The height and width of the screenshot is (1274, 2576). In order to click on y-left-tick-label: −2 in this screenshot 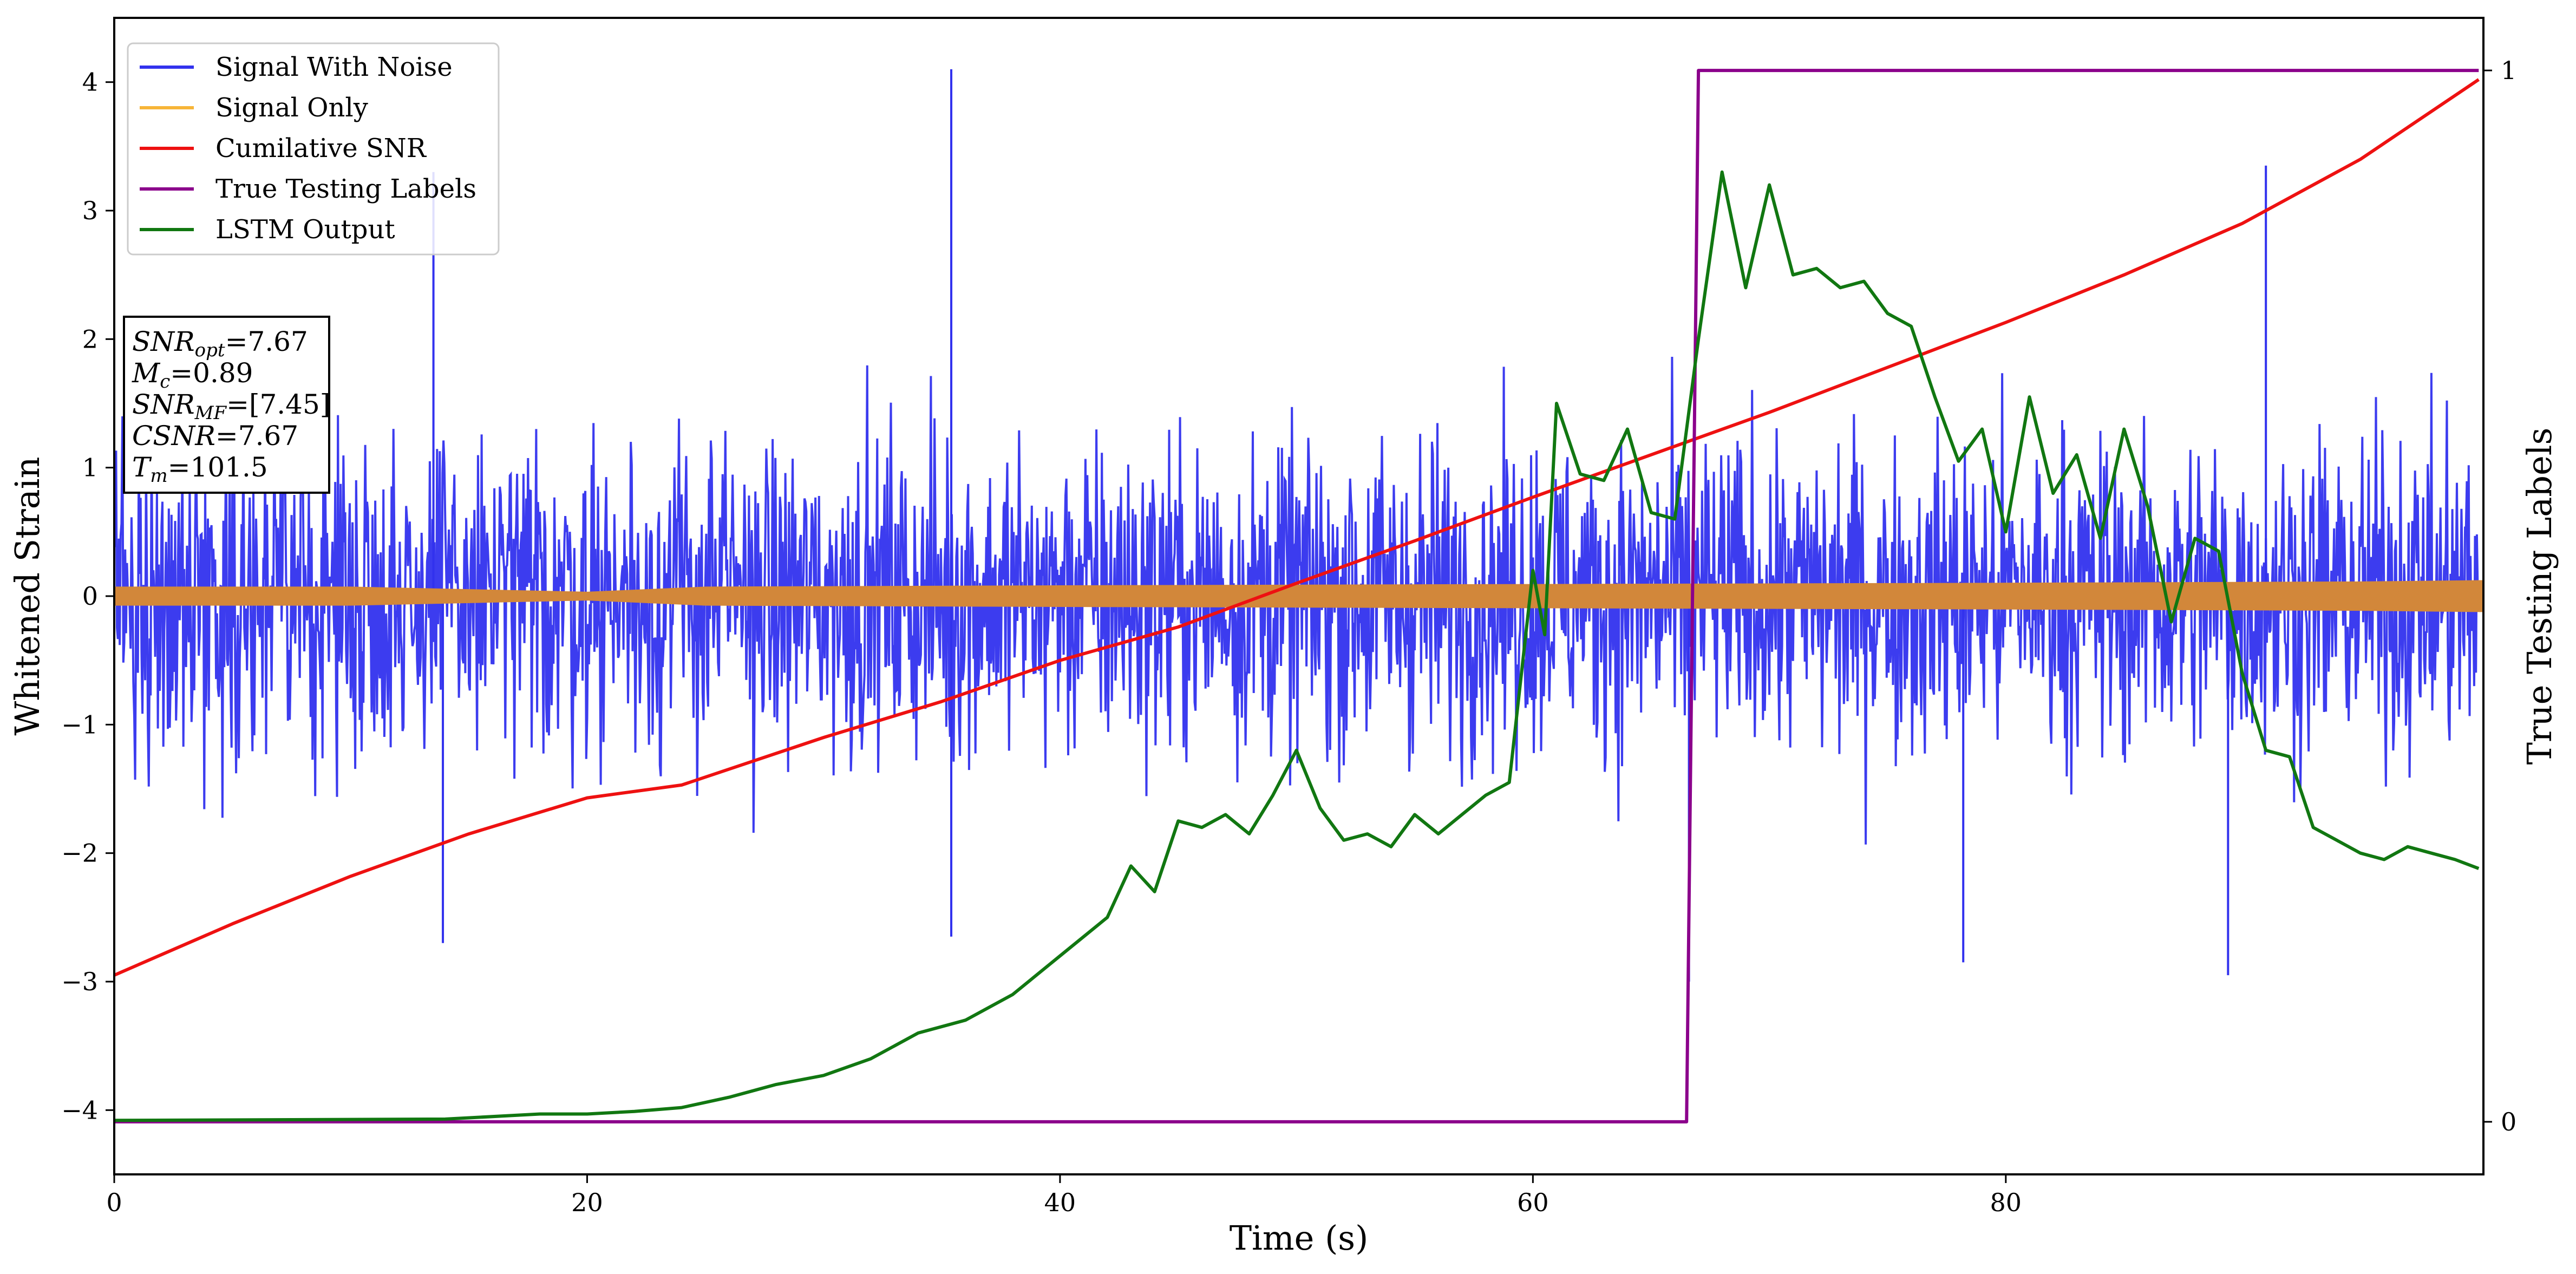, I will do `click(79, 853)`.